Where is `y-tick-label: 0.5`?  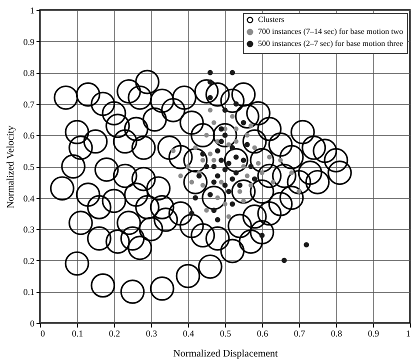
y-tick-label: 0.5 is located at coordinates (29, 167).